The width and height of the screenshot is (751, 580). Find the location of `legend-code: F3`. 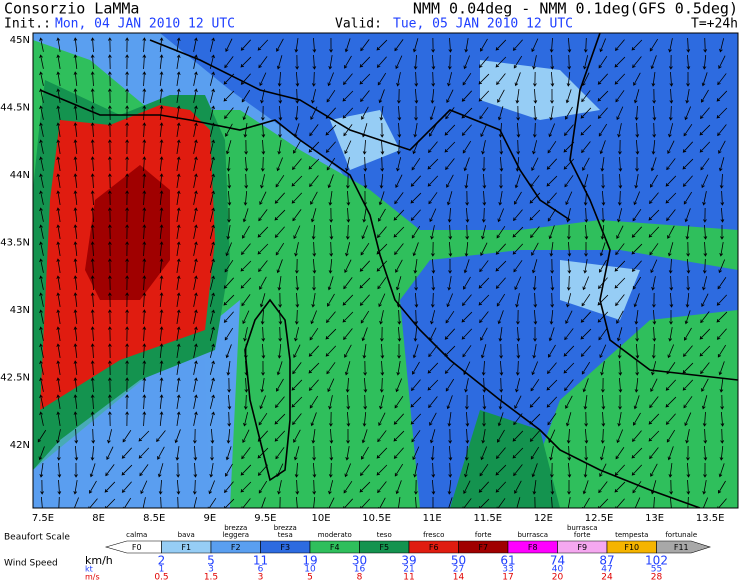

legend-code: F3 is located at coordinates (285, 547).